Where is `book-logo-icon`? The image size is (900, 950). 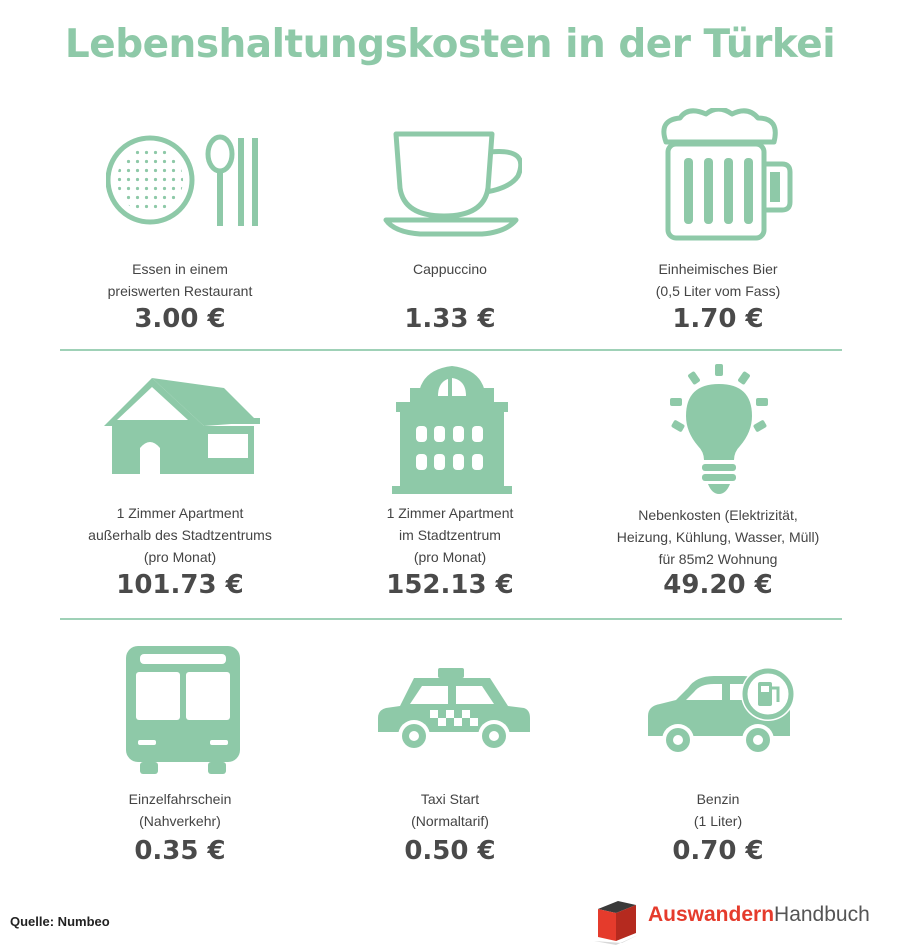 book-logo-icon is located at coordinates (616, 923).